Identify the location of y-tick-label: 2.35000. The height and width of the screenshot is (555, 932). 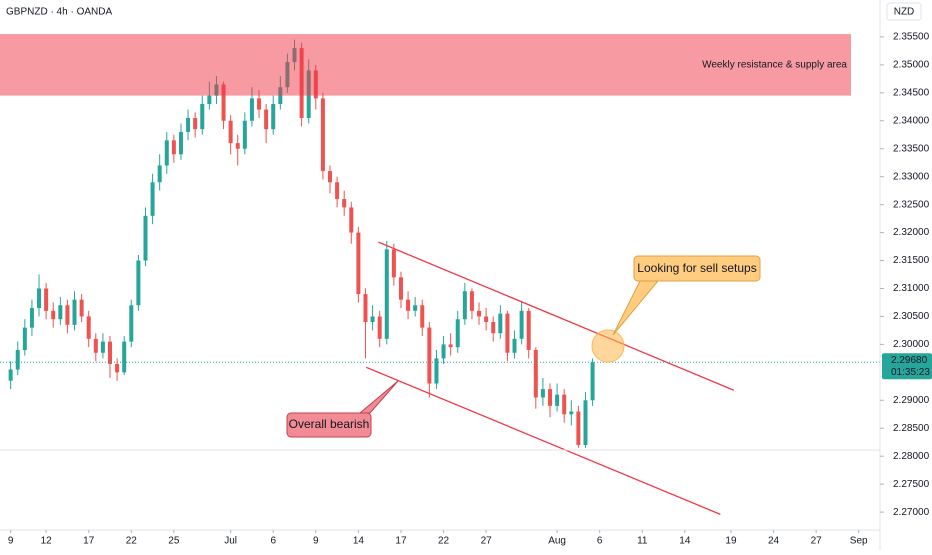
(911, 64).